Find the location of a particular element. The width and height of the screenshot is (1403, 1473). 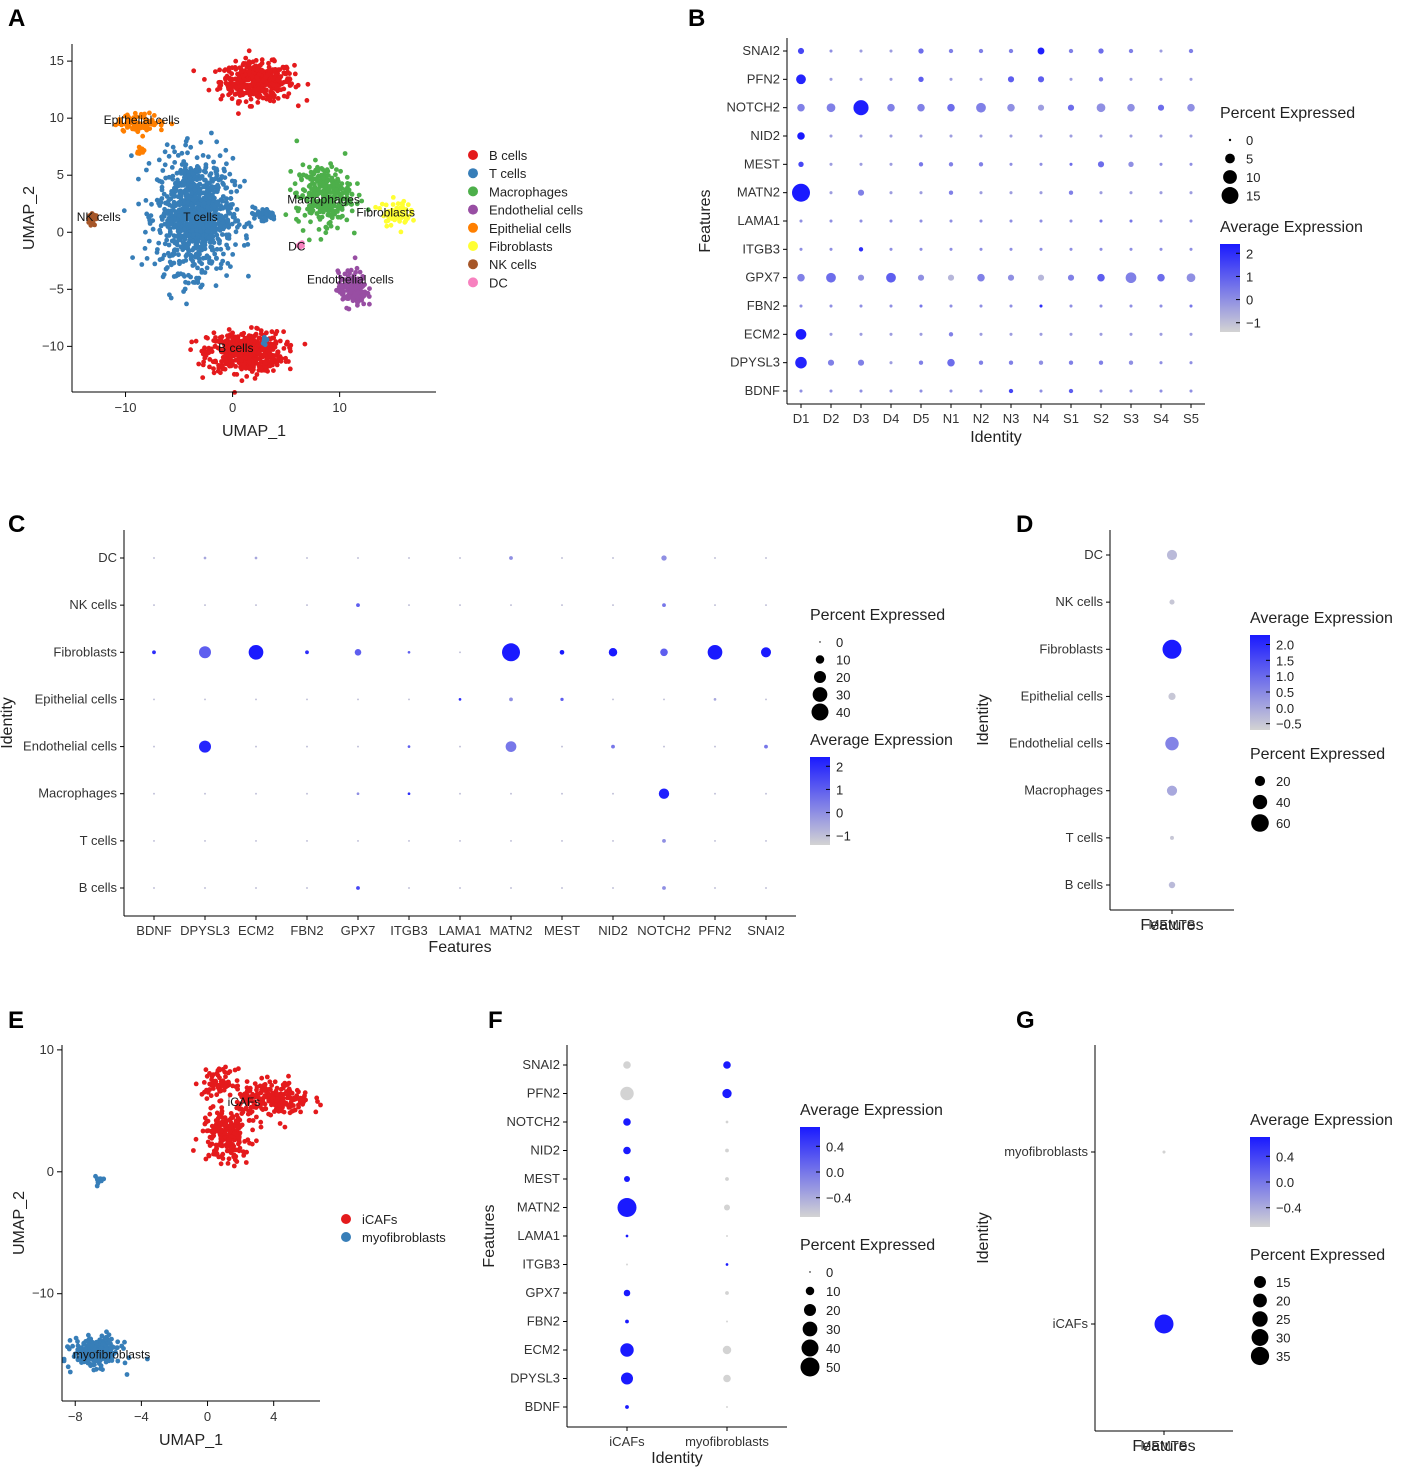

dots is located at coordinates (1164, 1242).